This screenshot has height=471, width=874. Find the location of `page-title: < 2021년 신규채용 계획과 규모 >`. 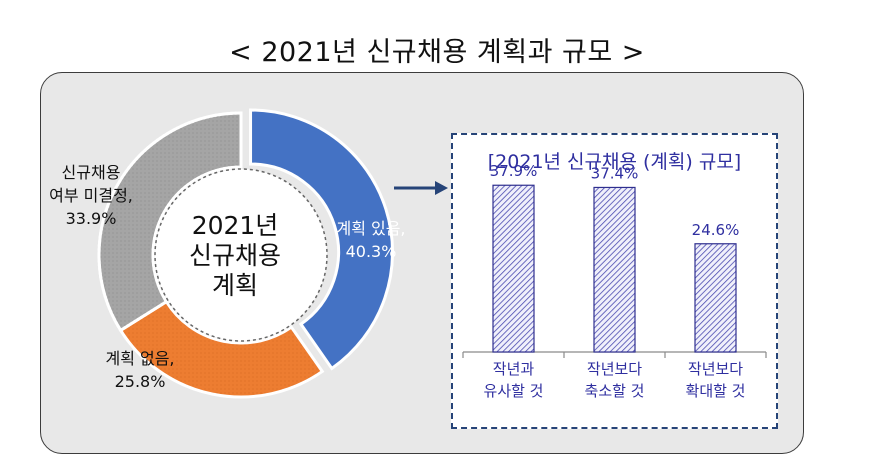

page-title: < 2021년 신규채용 계획과 규모 > is located at coordinates (437, 52).